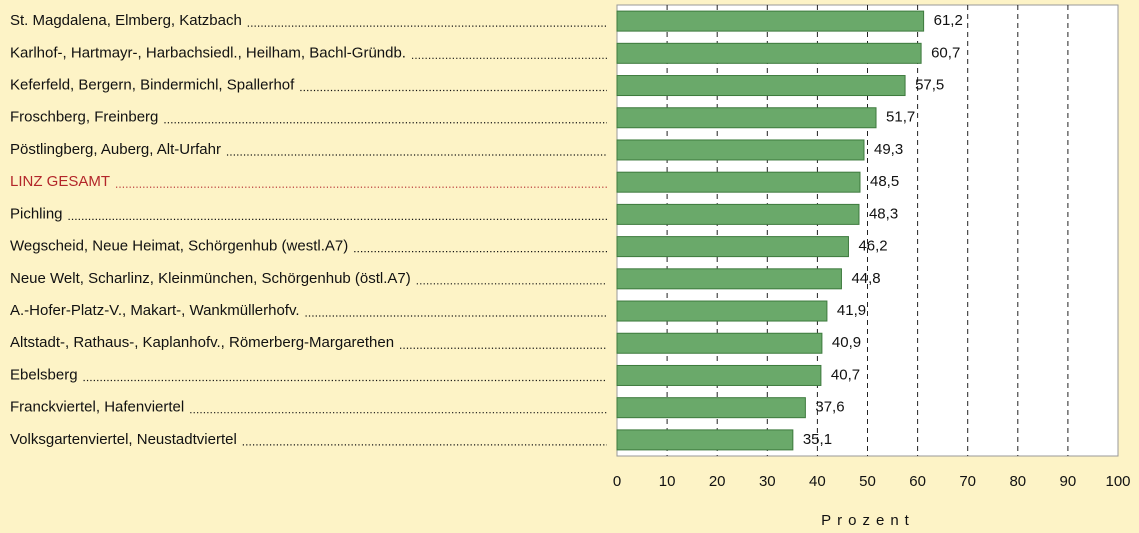  I want to click on x-tick-label: 100, so click(1117, 481).